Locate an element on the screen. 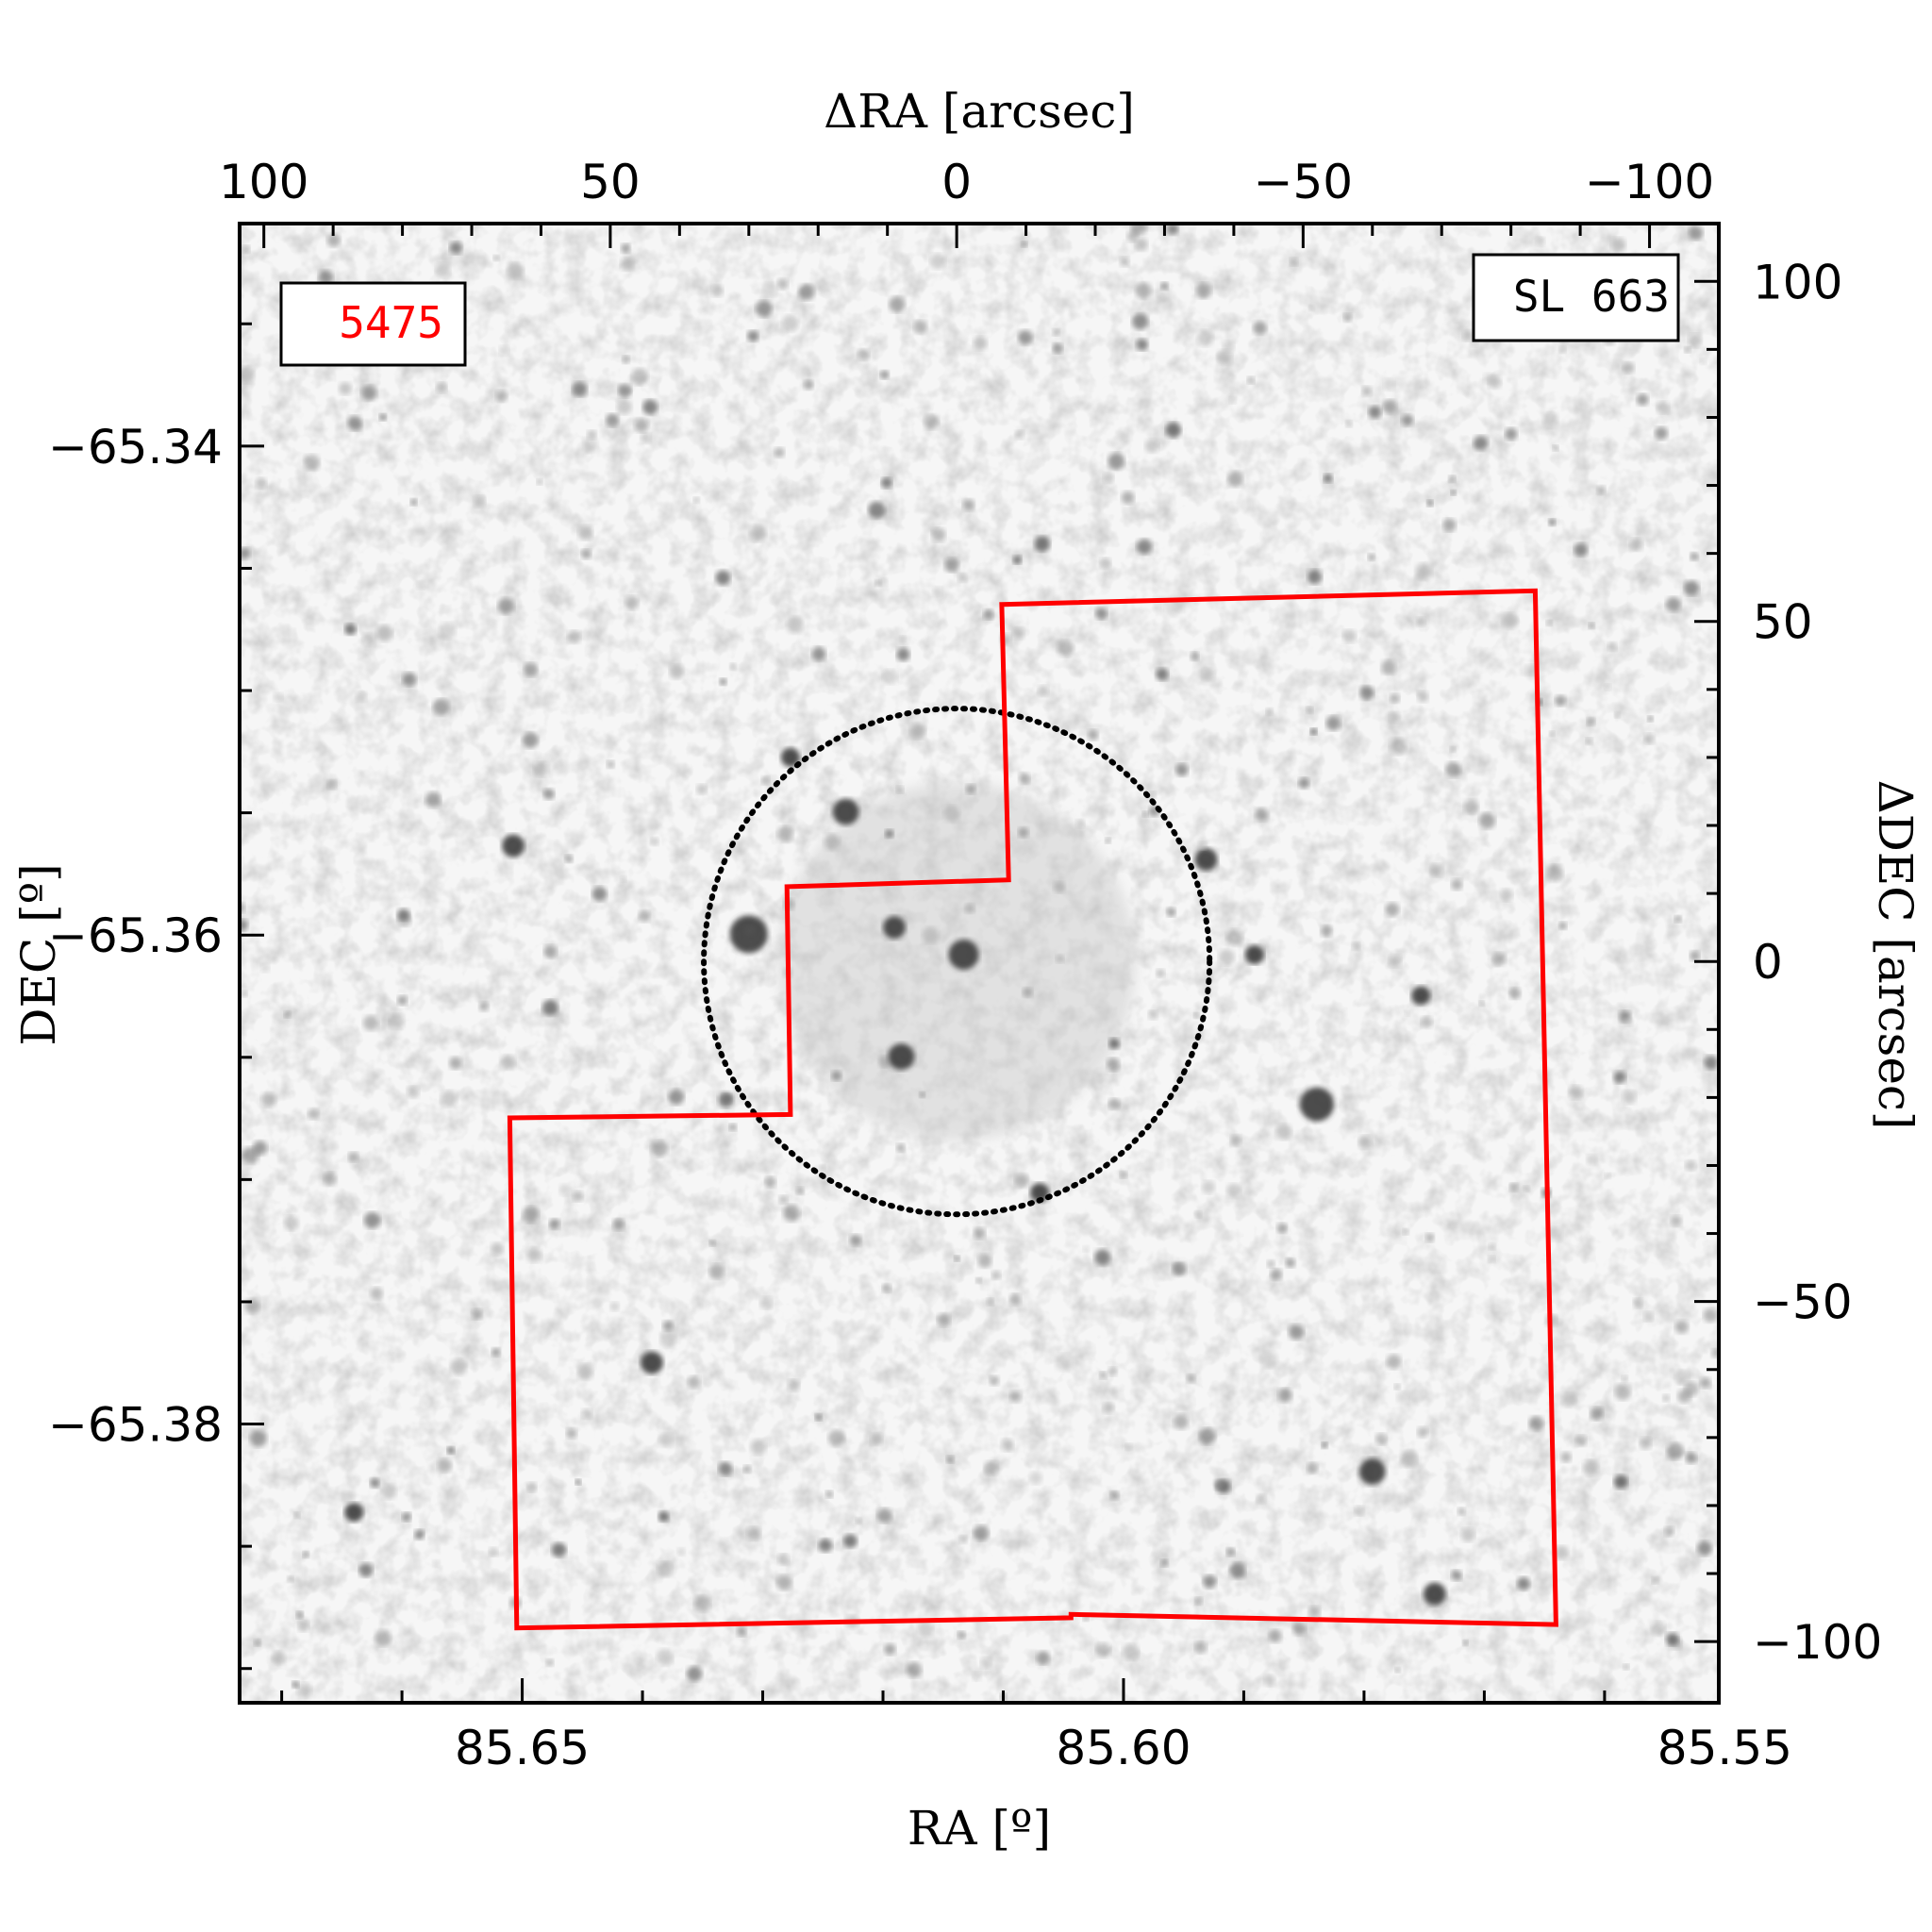 This screenshot has width=1932, height=1932. y-tick-label: −65.38 is located at coordinates (135, 1425).